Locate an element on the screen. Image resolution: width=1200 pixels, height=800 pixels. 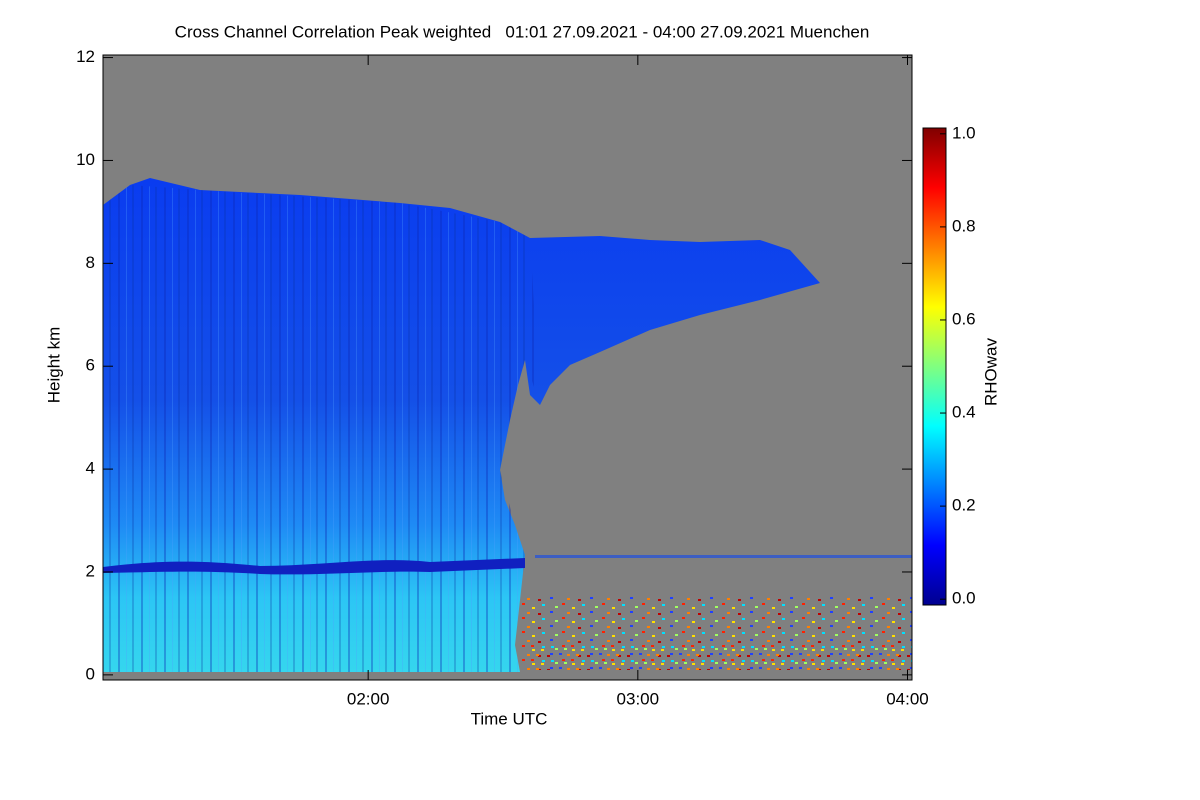
y-tick-label: 8 is located at coordinates (90, 262).